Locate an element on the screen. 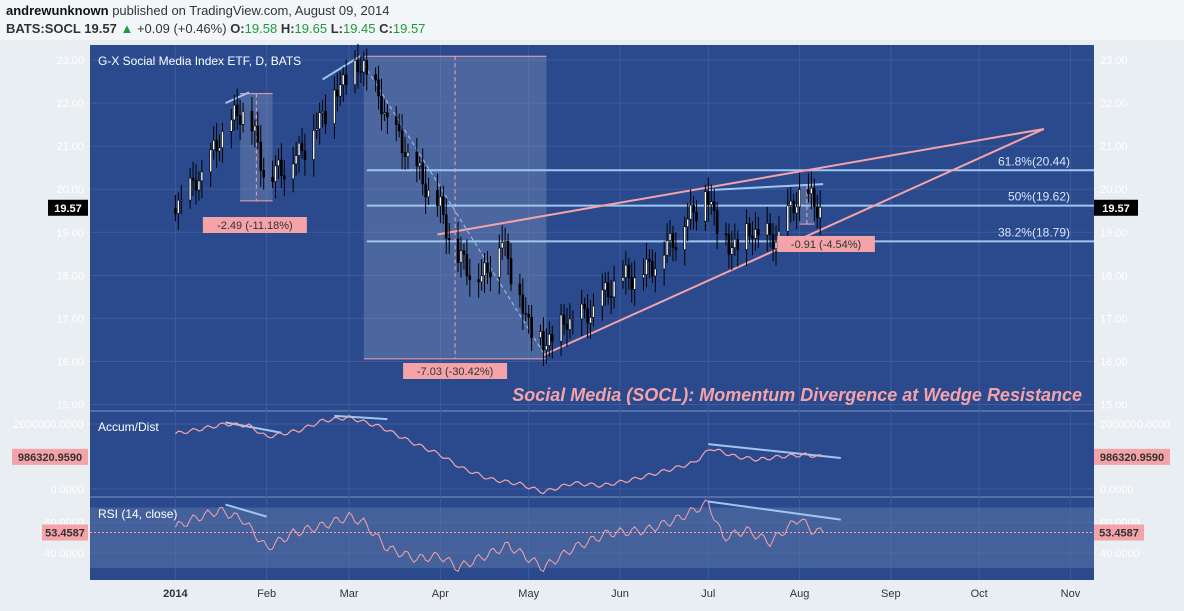 This screenshot has height=611, width=1184. fib-level-label: 38.2%(18.79) is located at coordinates (1034, 232).